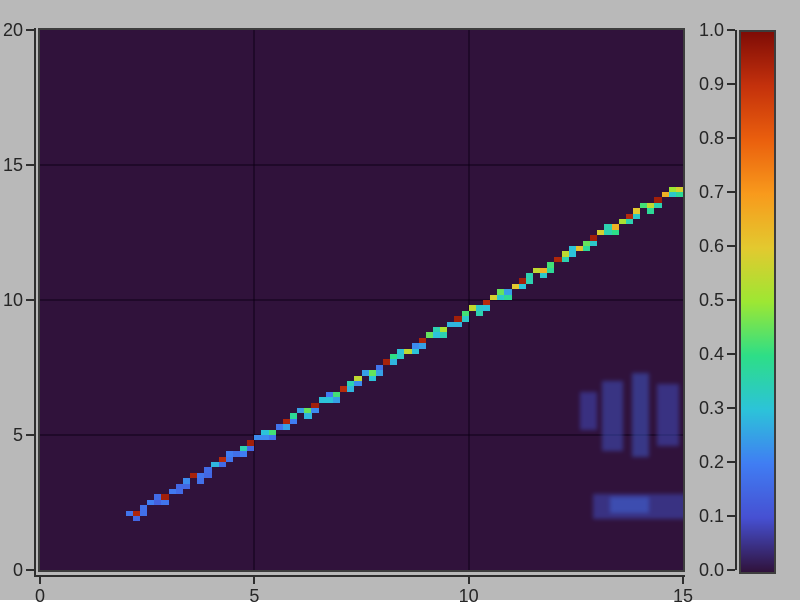 This screenshot has height=606, width=800. I want to click on y-axis-tick-label: 0, so click(17, 570).